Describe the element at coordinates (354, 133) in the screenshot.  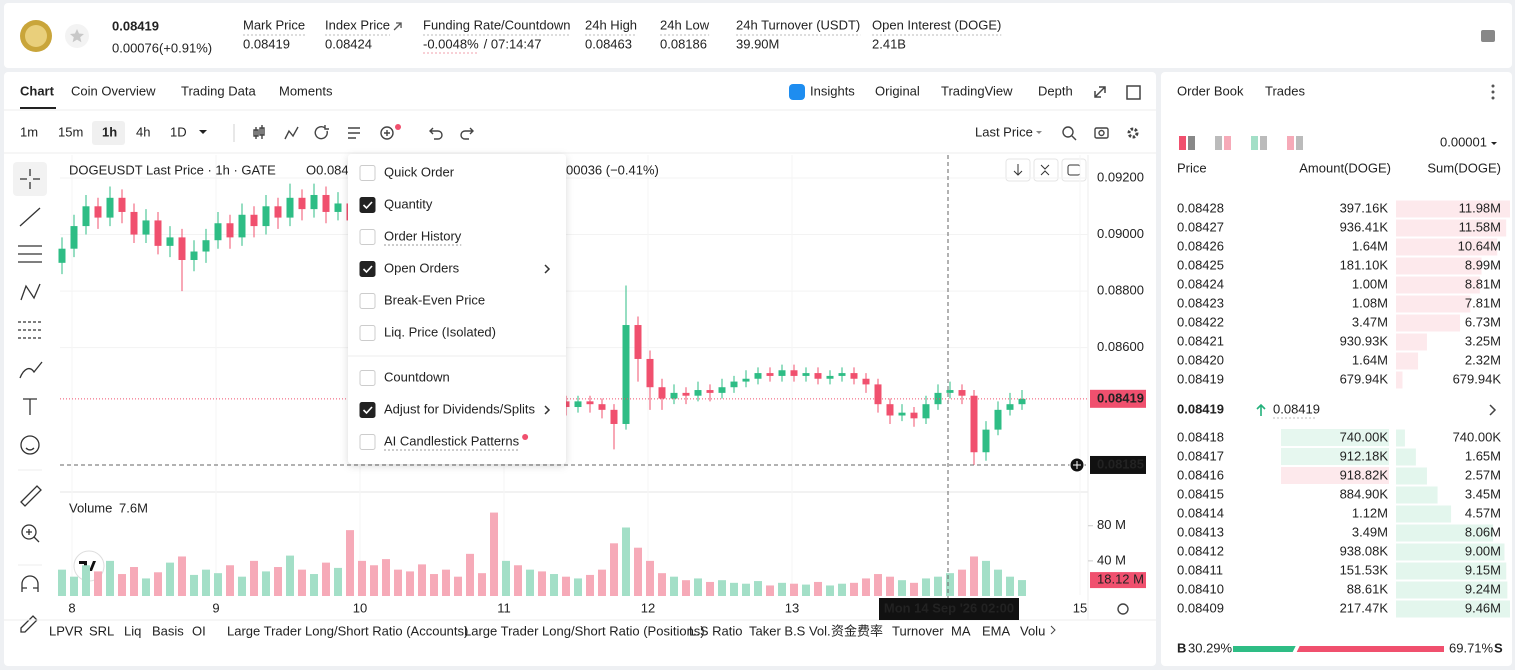
I see `template-icon` at that location.